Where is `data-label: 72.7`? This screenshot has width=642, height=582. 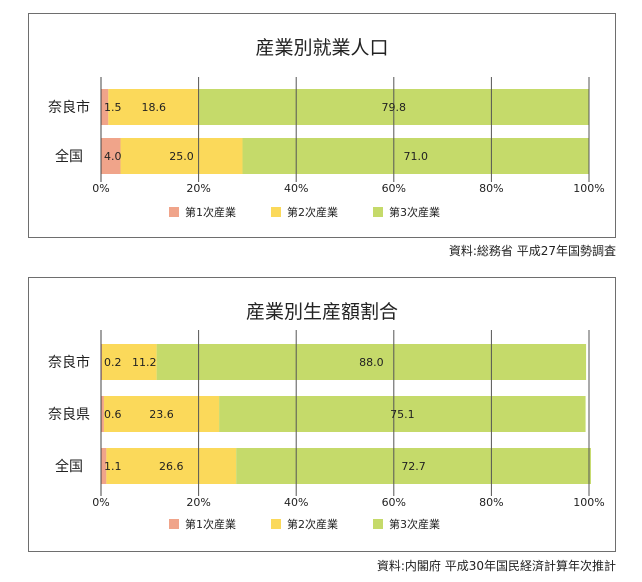
data-label: 72.7 is located at coordinates (413, 466).